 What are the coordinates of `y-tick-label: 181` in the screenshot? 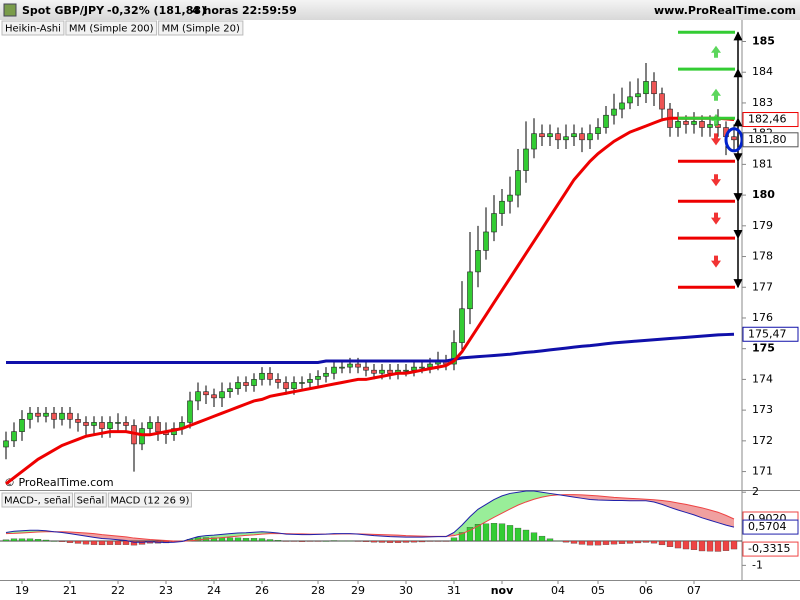 It's located at (762, 163).